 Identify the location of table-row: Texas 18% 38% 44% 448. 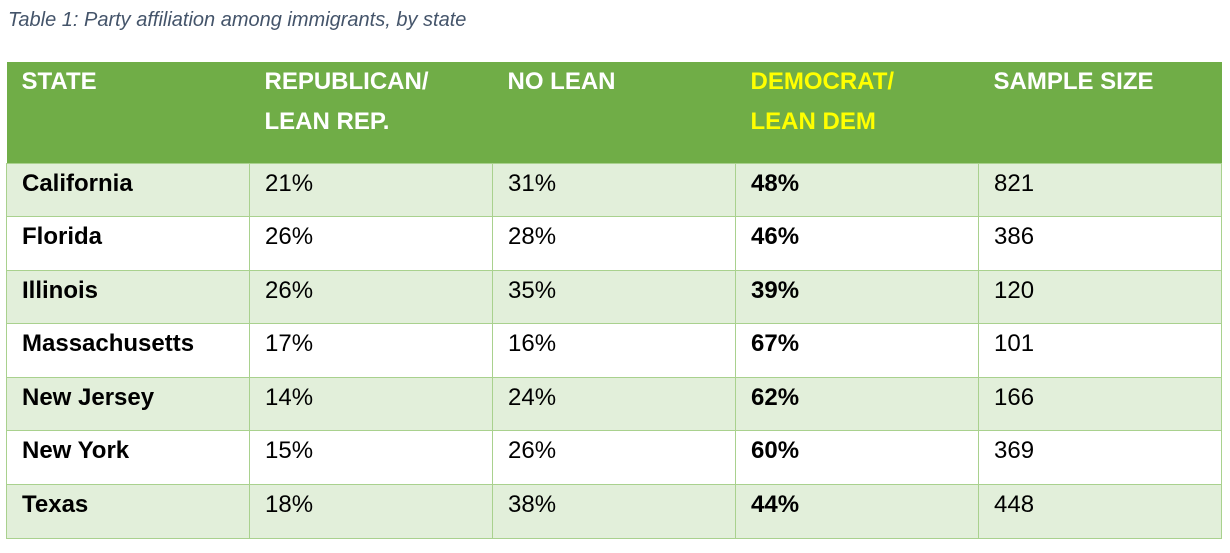
(614, 511).